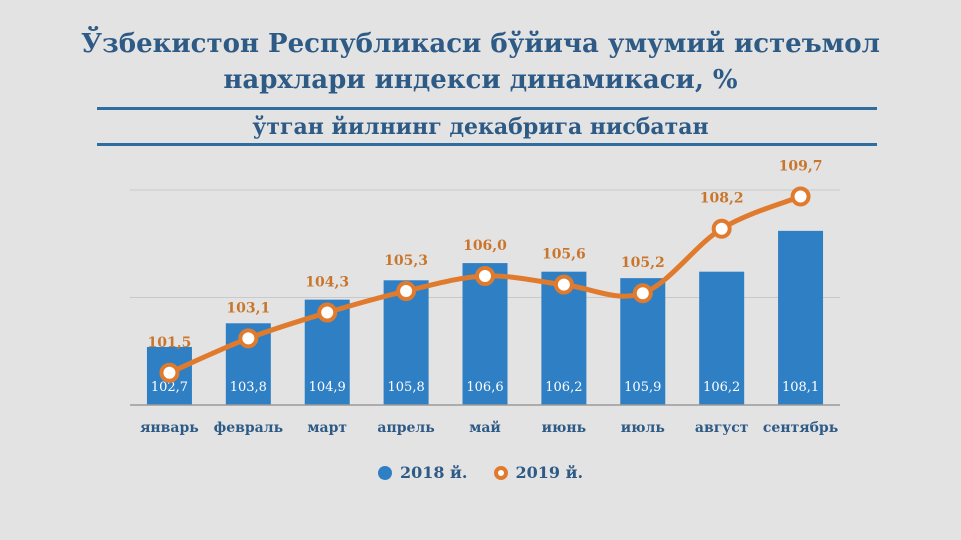  I want to click on bar-label-2018-2: 103,8, so click(248, 387).